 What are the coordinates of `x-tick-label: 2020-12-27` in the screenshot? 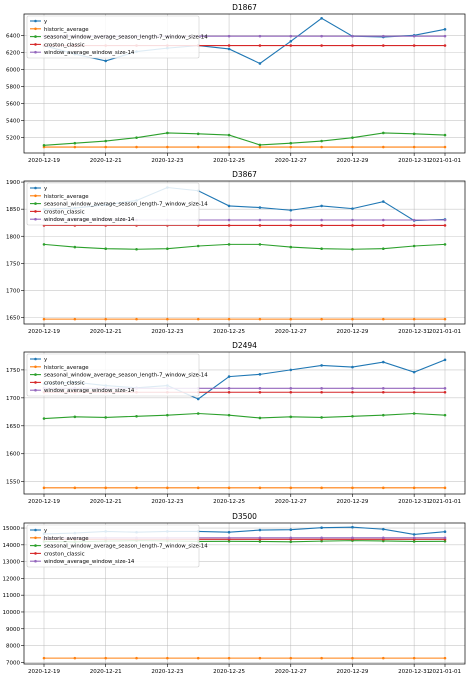 It's located at (291, 502).